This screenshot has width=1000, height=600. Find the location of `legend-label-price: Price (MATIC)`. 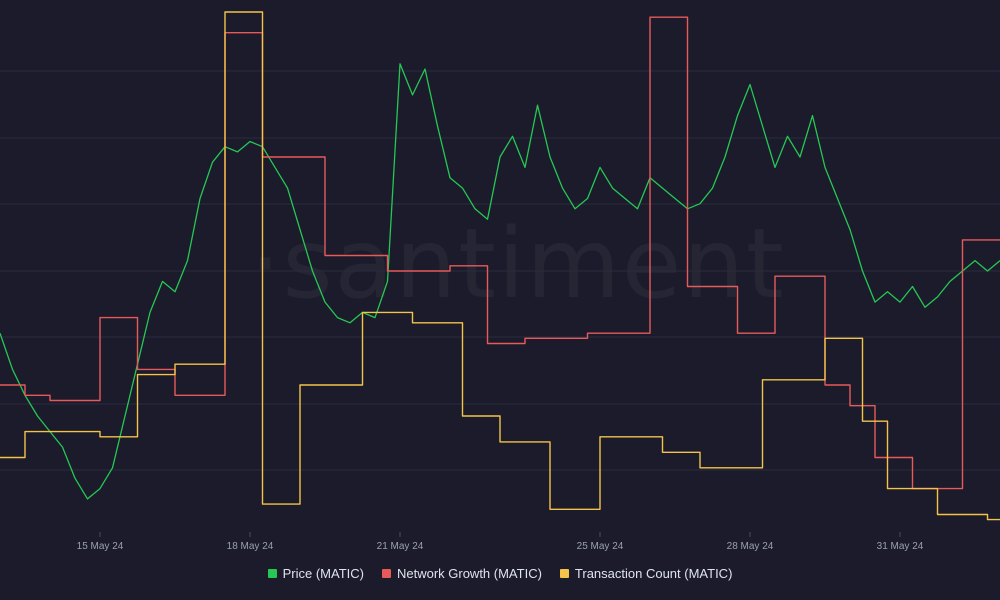

legend-label-price: Price (MATIC) is located at coordinates (323, 573).